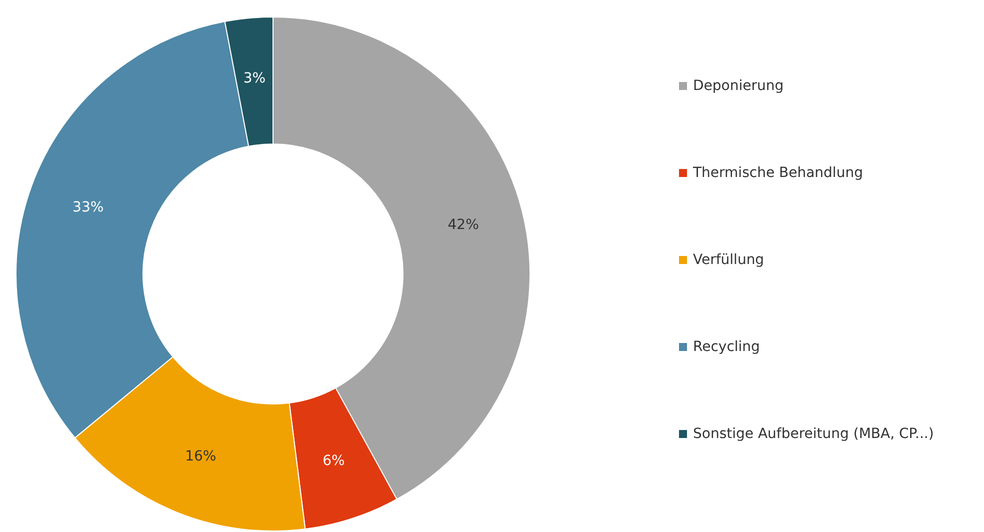  Describe the element at coordinates (813, 434) in the screenshot. I see `legend-label: Sonstige Aufbereitung (MBA, CP...)` at that location.